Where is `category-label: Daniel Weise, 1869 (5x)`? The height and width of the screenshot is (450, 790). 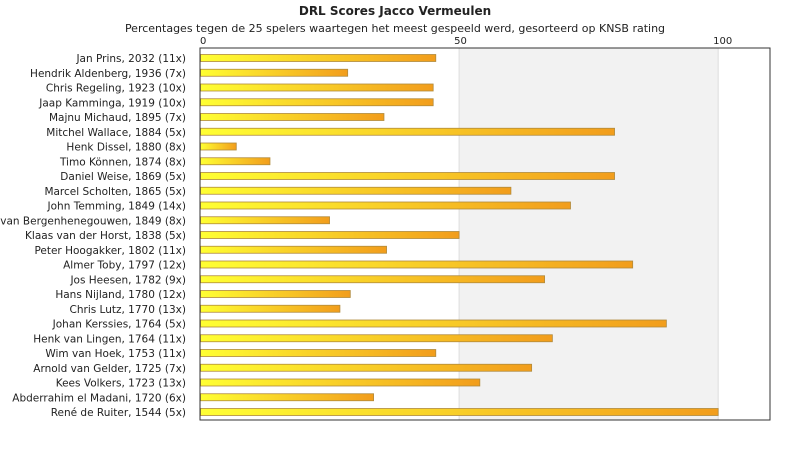
category-label: Daniel Weise, 1869 (5x) is located at coordinates (123, 177).